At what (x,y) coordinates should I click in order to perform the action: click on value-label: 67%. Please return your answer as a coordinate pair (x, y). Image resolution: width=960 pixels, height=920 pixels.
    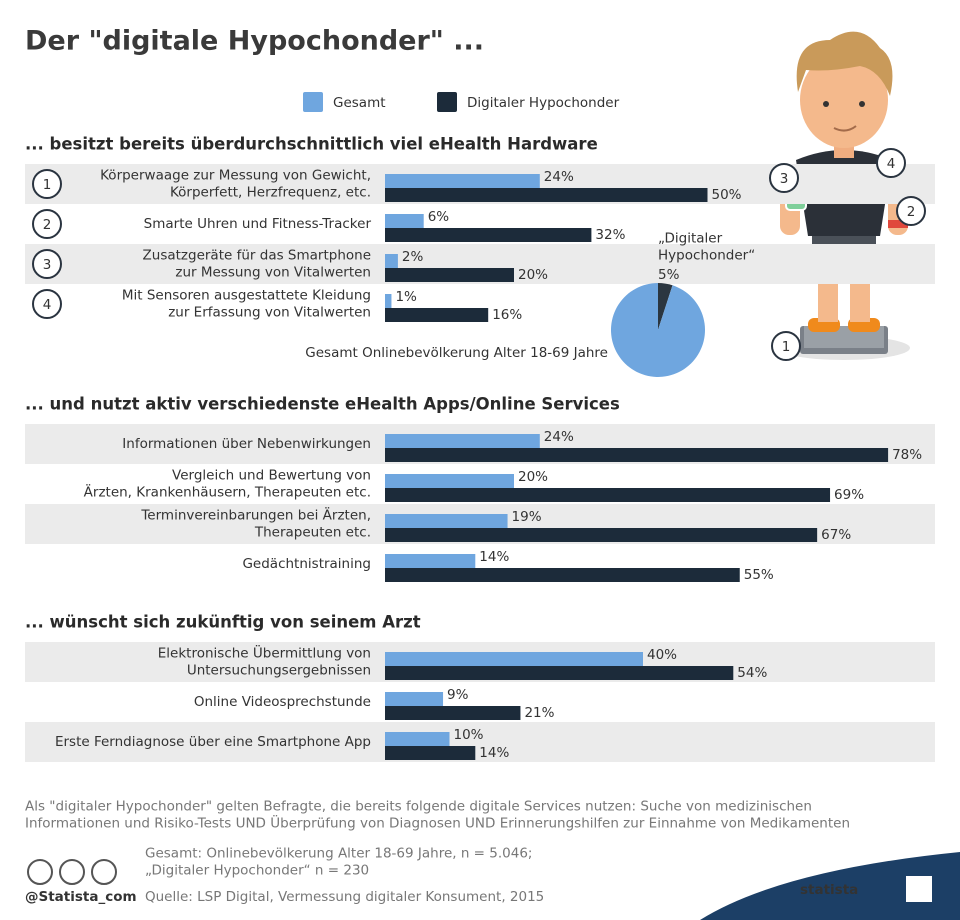
    Looking at the image, I should click on (836, 535).